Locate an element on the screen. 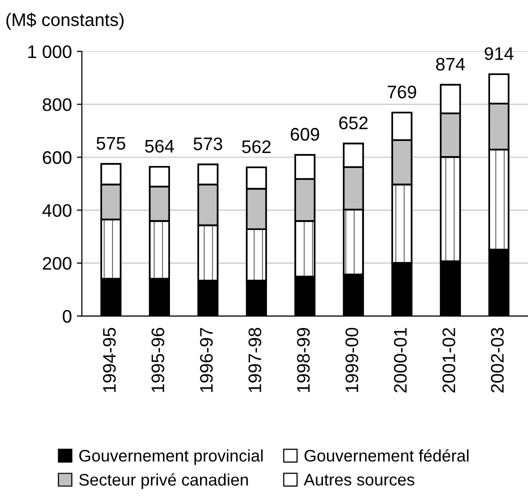 The width and height of the screenshot is (528, 504). legend-label: Autres sources is located at coordinates (359, 480).